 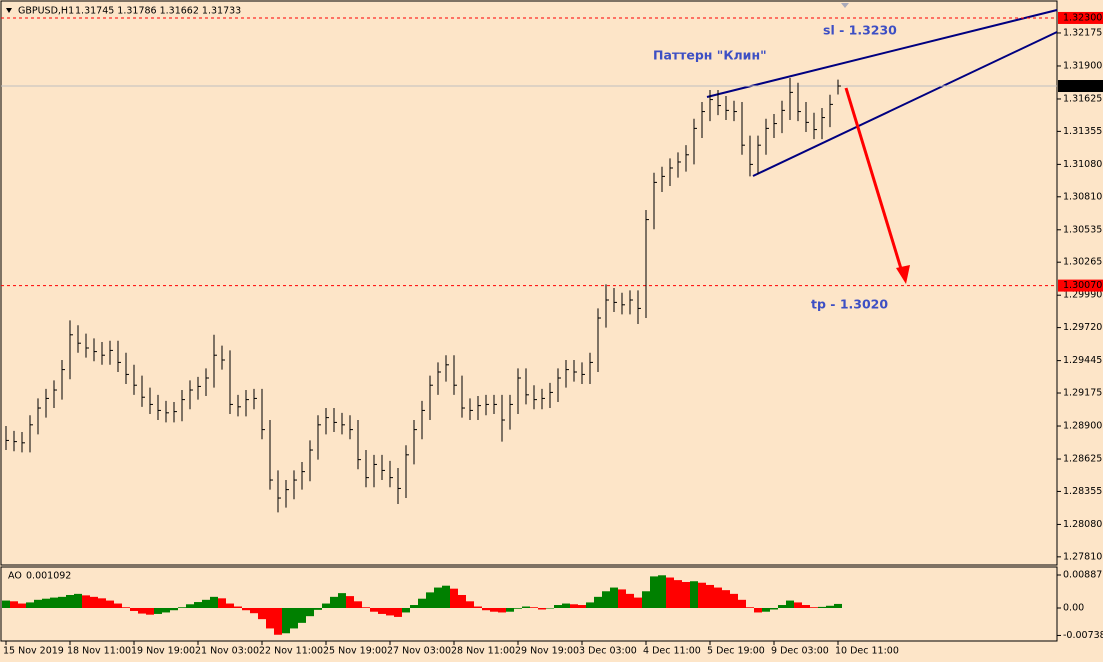 I want to click on level-label: 1.32300, so click(x=1082, y=17).